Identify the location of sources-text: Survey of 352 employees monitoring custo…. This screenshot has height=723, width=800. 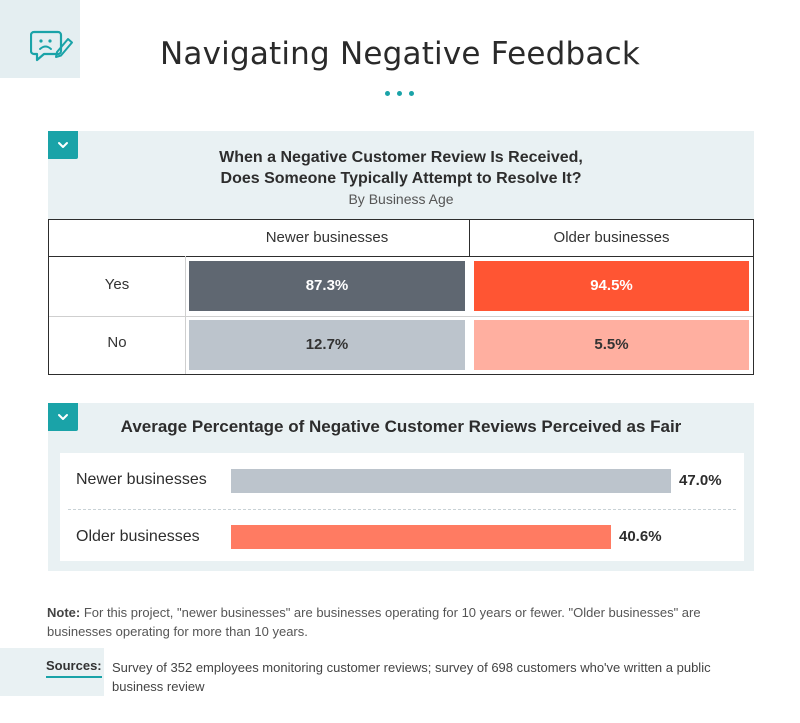
(411, 677).